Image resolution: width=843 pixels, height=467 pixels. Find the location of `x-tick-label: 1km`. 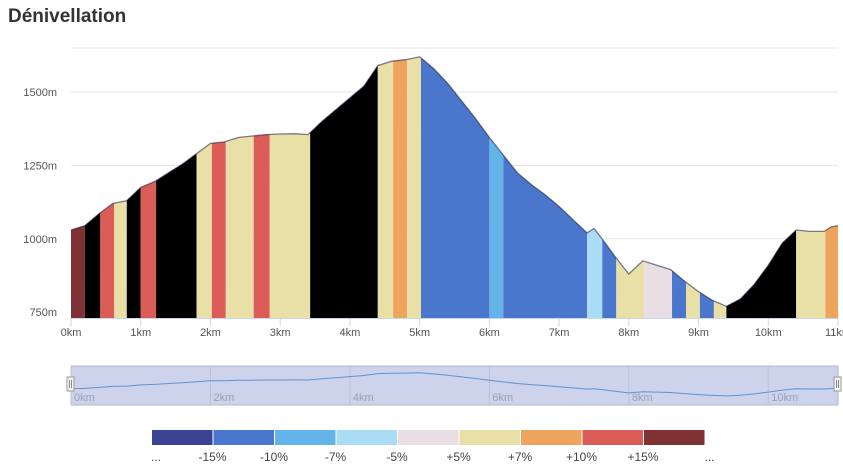

x-tick-label: 1km is located at coordinates (140, 333).